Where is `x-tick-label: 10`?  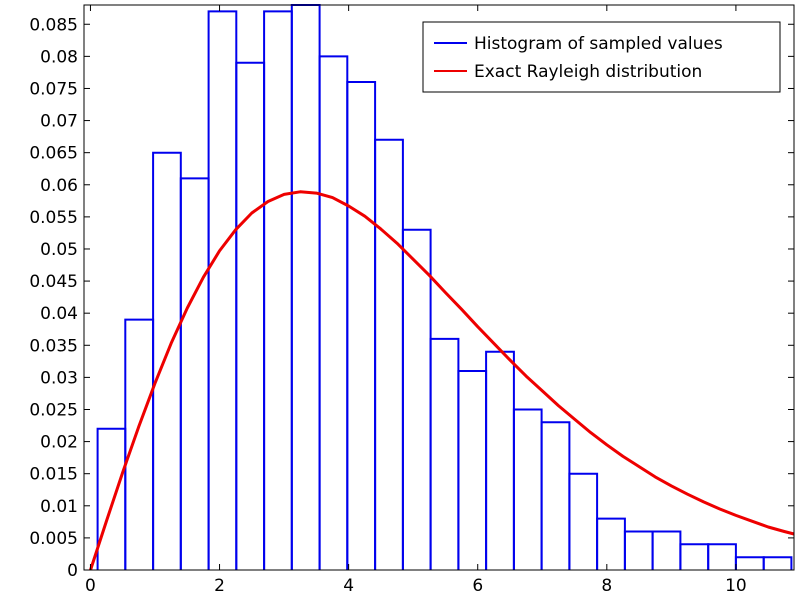
x-tick-label: 10 is located at coordinates (736, 586).